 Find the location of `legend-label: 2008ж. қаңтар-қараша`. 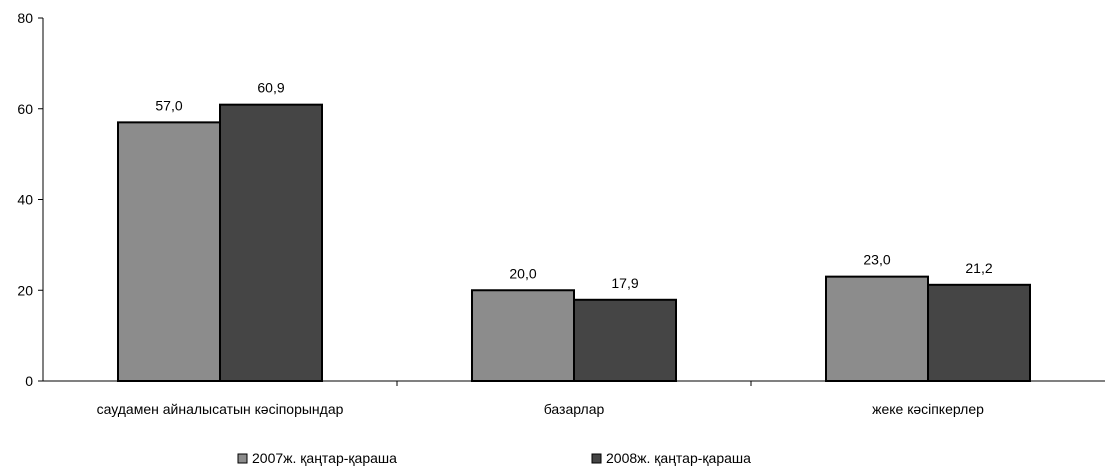

legend-label: 2008ж. қаңтар-қараша is located at coordinates (678, 458).